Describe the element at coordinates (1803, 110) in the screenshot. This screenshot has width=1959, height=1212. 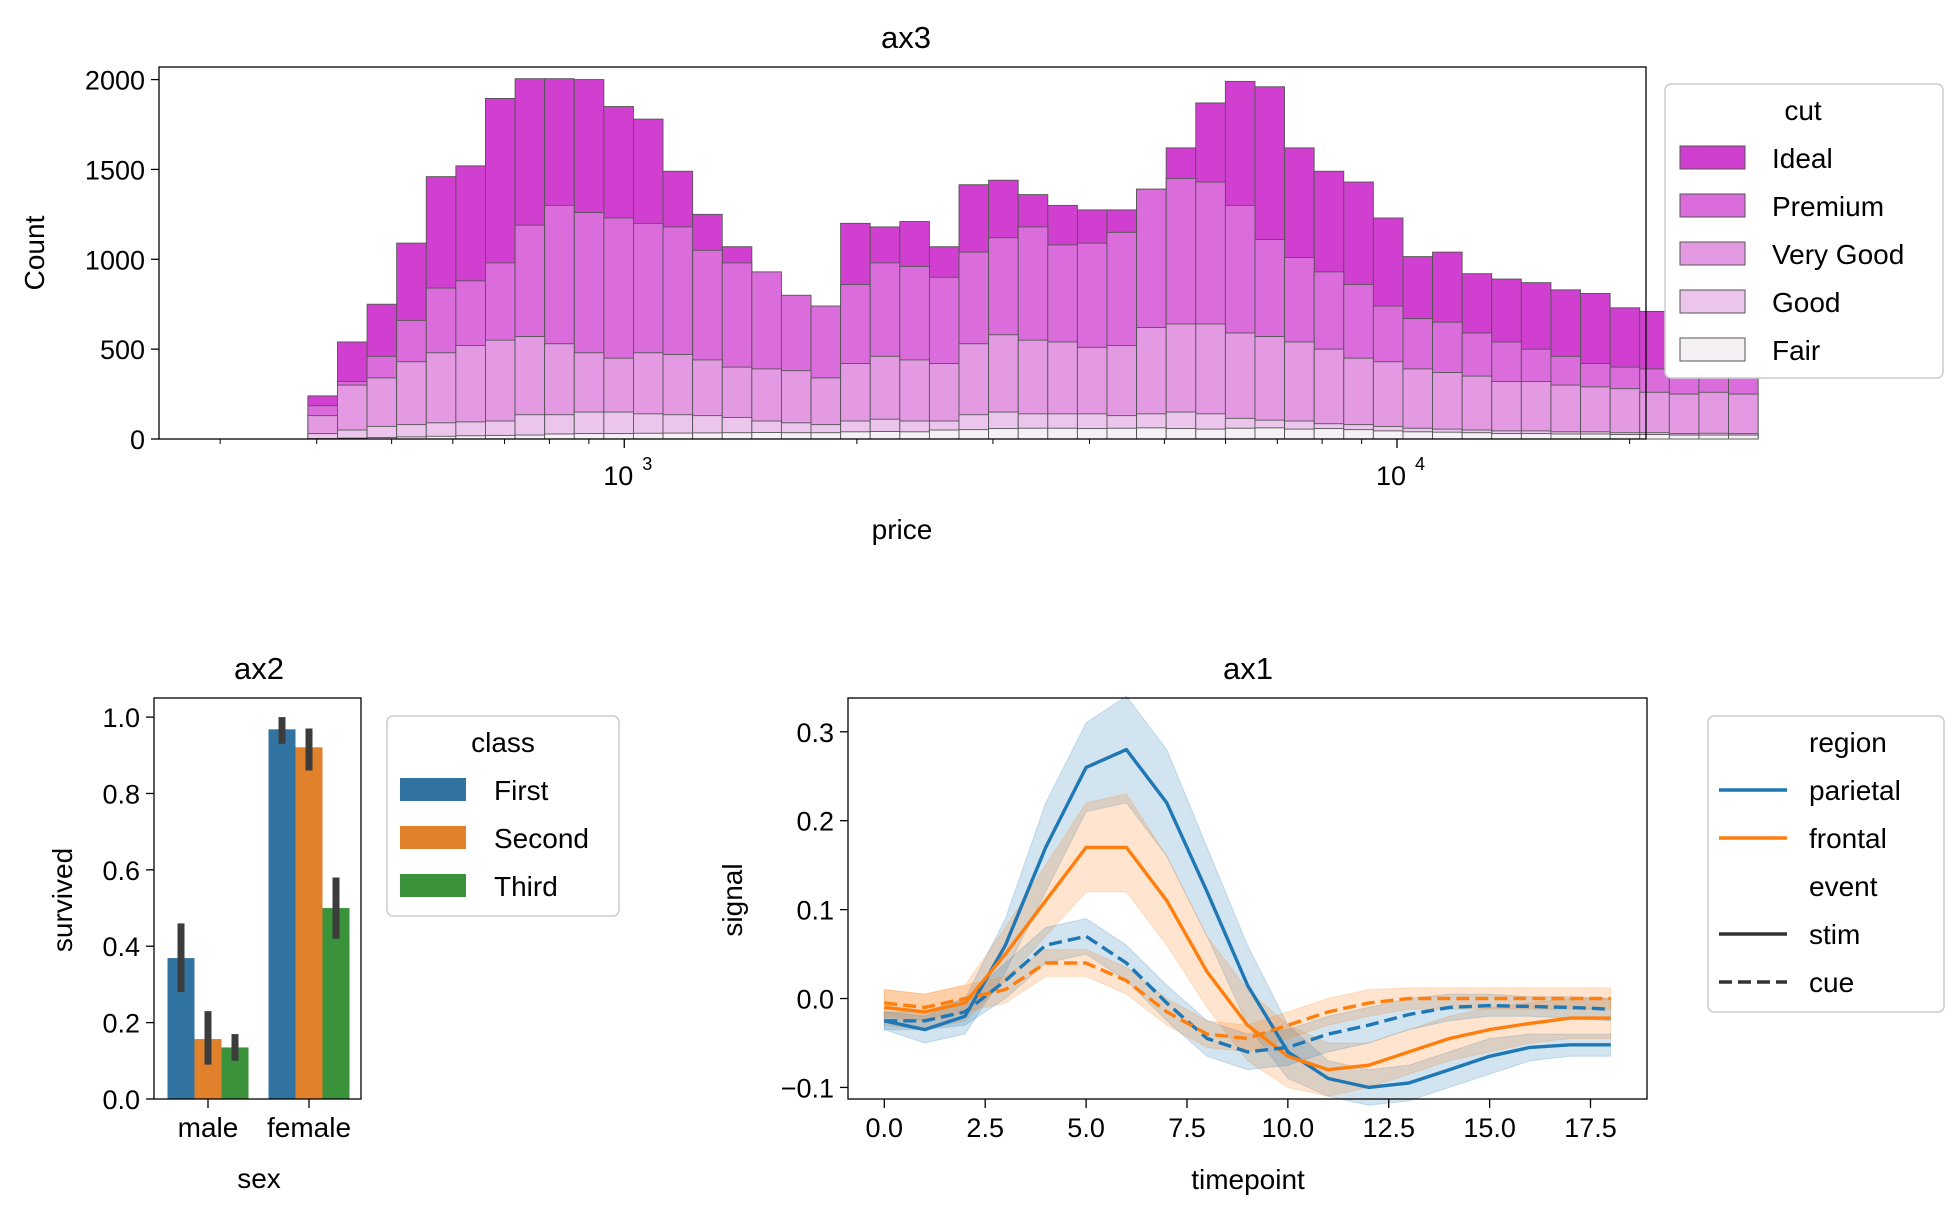
I see `ax3-legend-title: cut` at that location.